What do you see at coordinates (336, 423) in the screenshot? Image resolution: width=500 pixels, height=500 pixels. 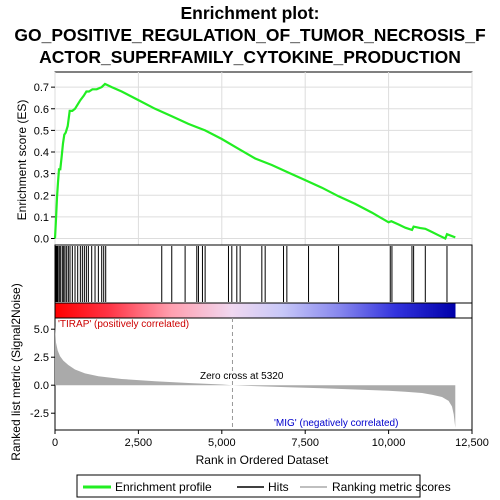 I see `negative-correlation-label: 'MIG' (negatively correlated)` at bounding box center [336, 423].